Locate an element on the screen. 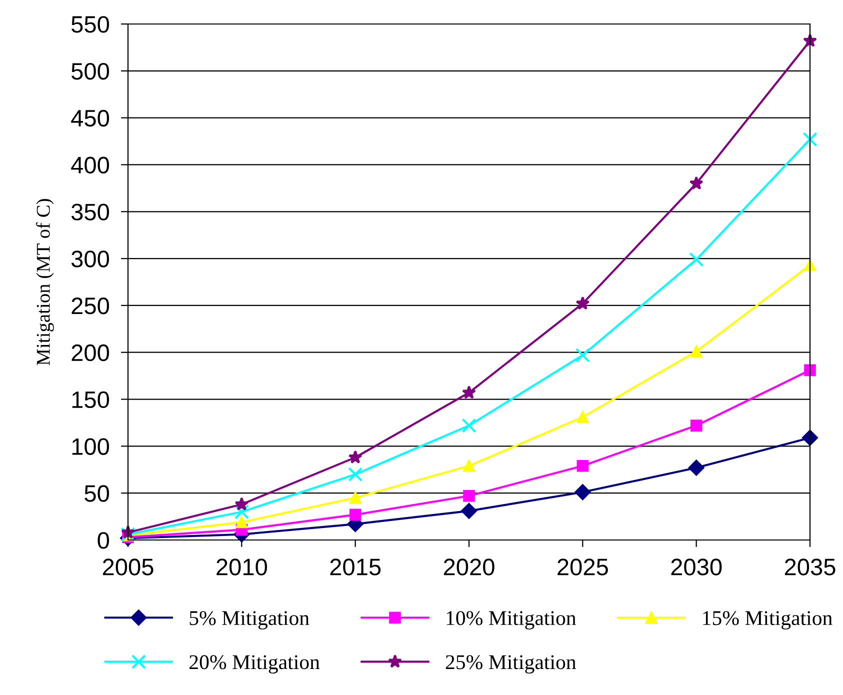  y-tick-label: 200 is located at coordinates (91, 353).